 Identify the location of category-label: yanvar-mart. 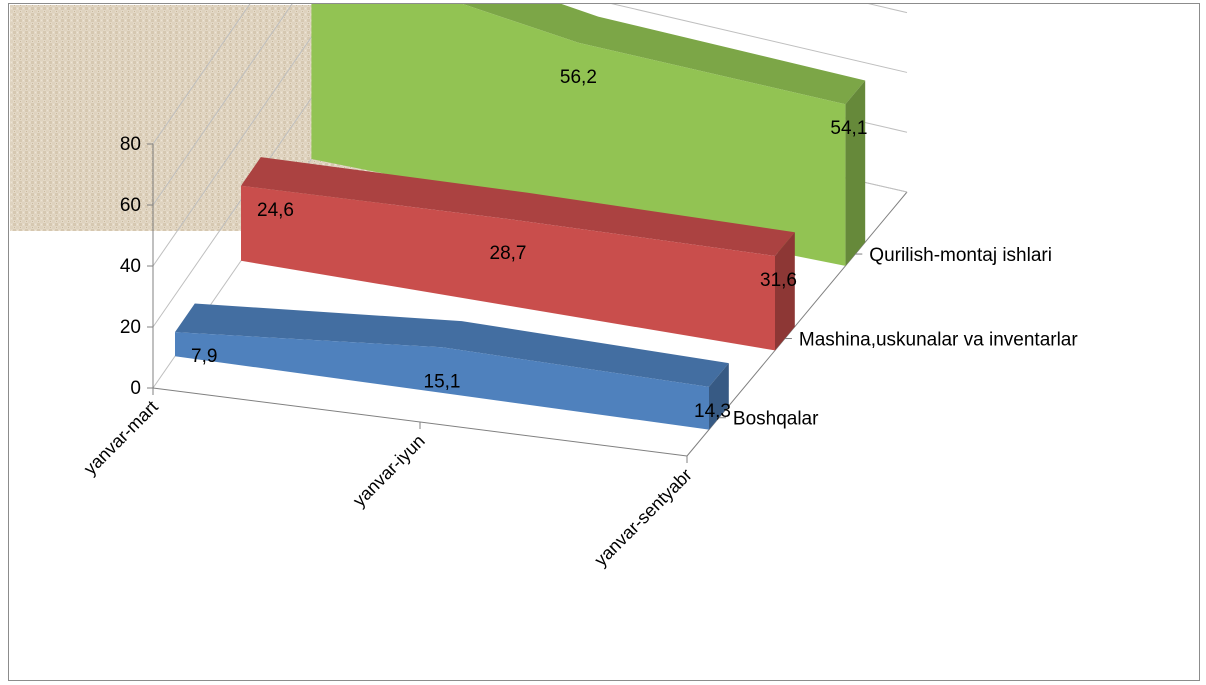
(121, 438).